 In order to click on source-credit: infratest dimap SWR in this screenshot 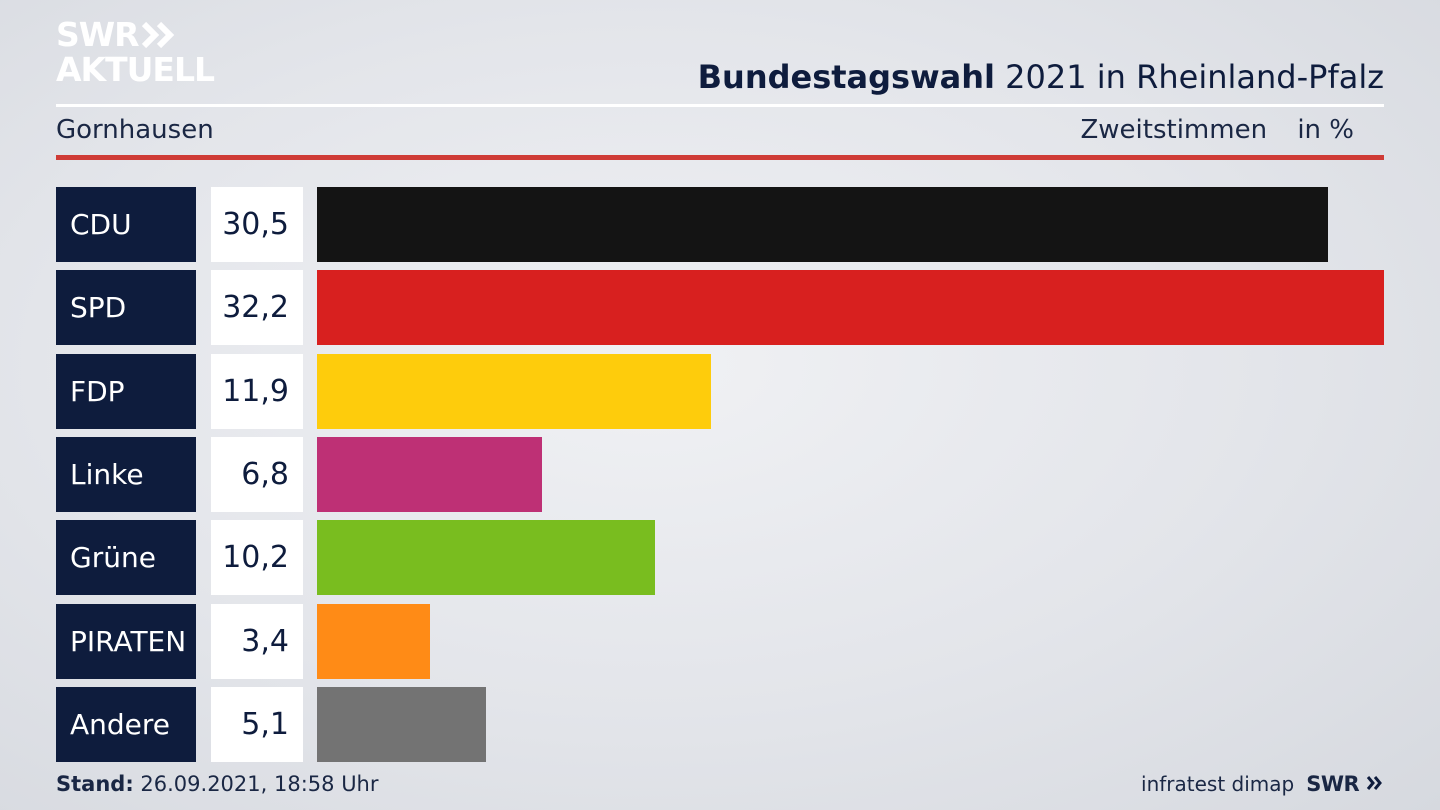, I will do `click(1262, 784)`.